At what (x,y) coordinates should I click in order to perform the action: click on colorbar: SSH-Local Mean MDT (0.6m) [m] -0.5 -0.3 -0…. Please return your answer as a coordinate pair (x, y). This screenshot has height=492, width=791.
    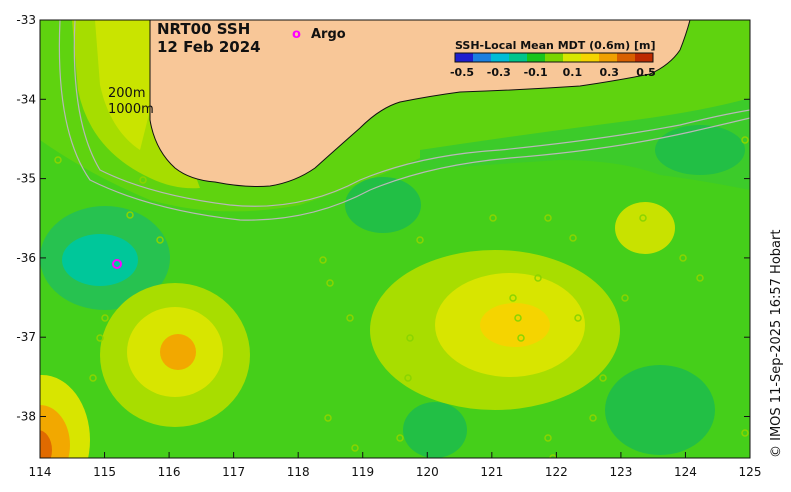
    Looking at the image, I should click on (553, 59).